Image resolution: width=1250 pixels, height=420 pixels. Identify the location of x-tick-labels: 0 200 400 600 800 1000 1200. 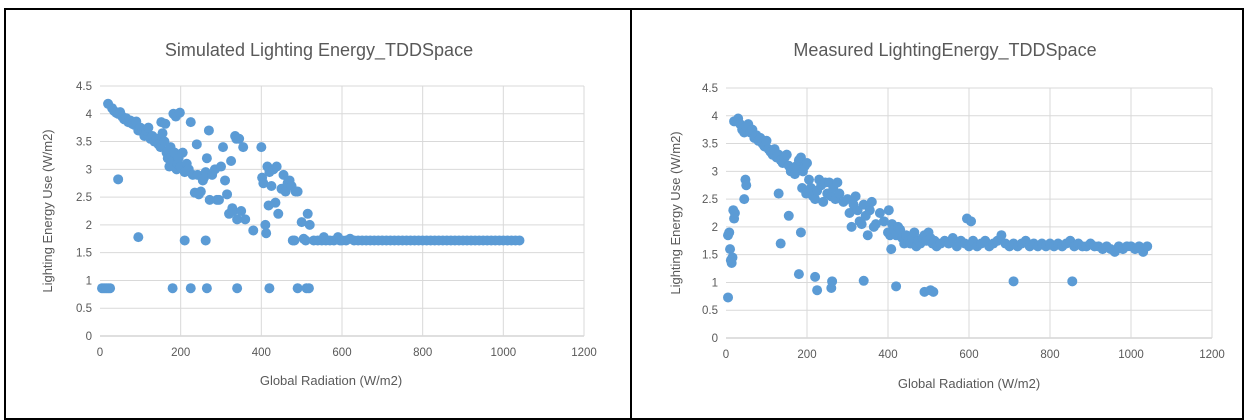
(347, 353).